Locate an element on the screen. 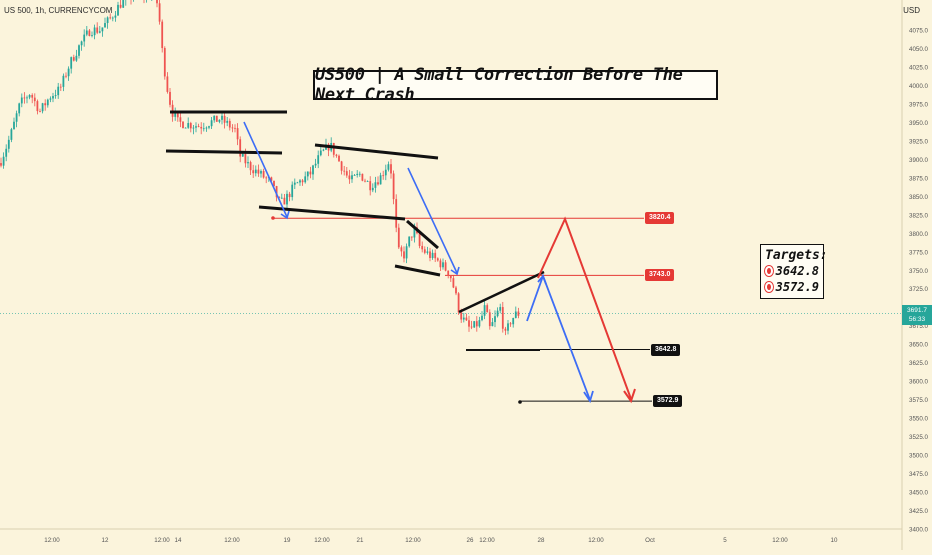 The width and height of the screenshot is (932, 555). x-tick-label: Oct is located at coordinates (650, 540).